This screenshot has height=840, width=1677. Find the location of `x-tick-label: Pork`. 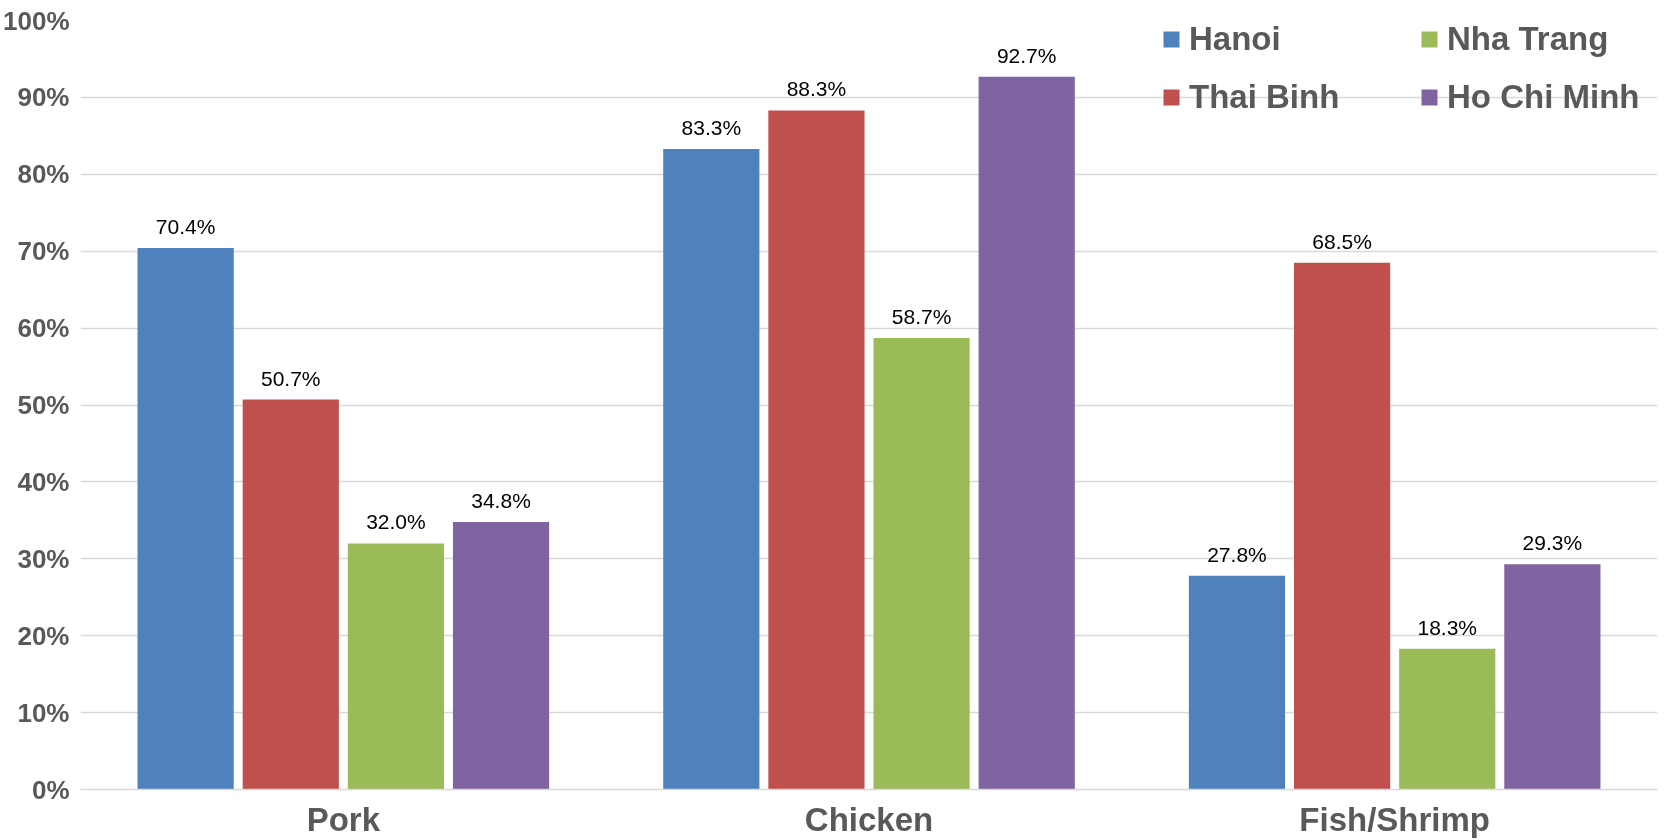

x-tick-label: Pork is located at coordinates (343, 819).